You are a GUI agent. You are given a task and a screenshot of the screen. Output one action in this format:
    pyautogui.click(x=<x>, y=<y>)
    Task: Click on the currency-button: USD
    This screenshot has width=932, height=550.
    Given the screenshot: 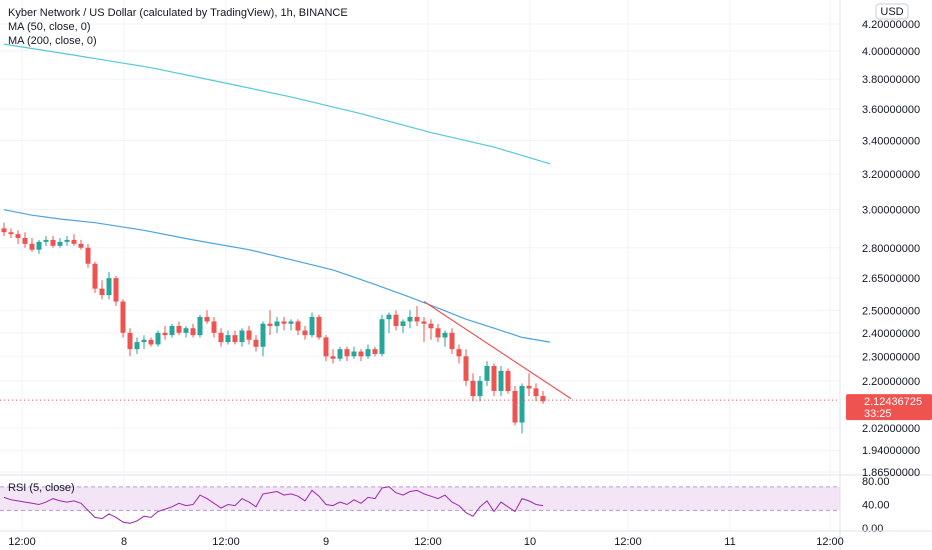 What is the action you would take?
    pyautogui.click(x=892, y=11)
    